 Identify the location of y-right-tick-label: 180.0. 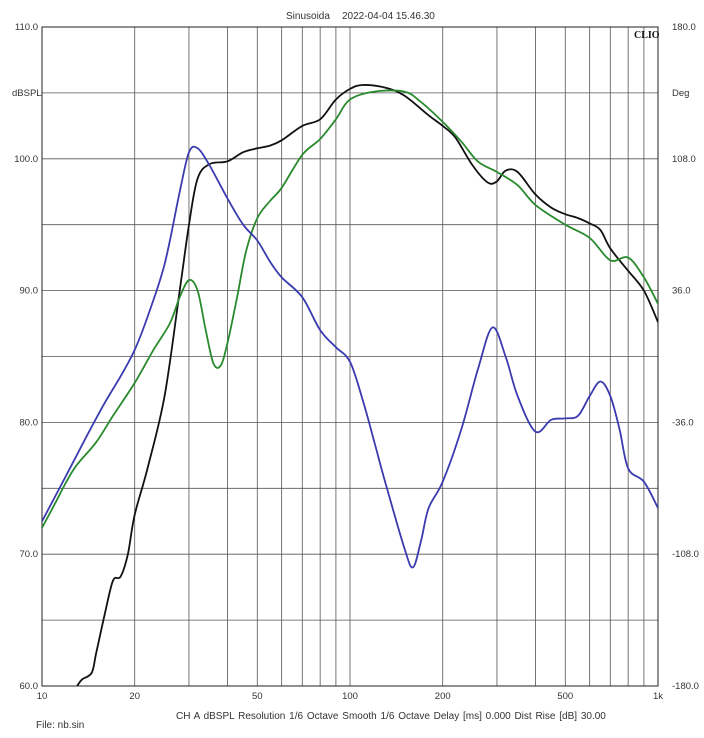
(684, 27).